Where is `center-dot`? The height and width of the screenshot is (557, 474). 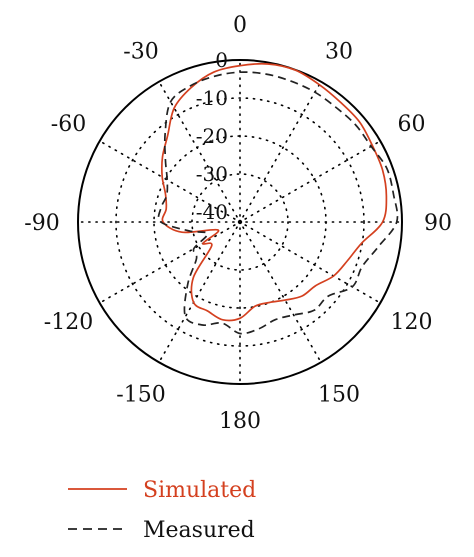 center-dot is located at coordinates (240, 222).